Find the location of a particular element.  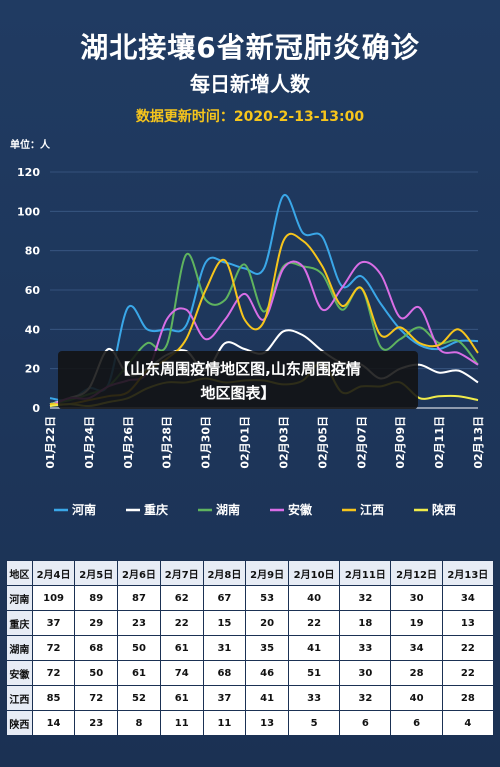

caption-line-1: 【山东周围疫情地区图,山东周围疫情 is located at coordinates (238, 369).